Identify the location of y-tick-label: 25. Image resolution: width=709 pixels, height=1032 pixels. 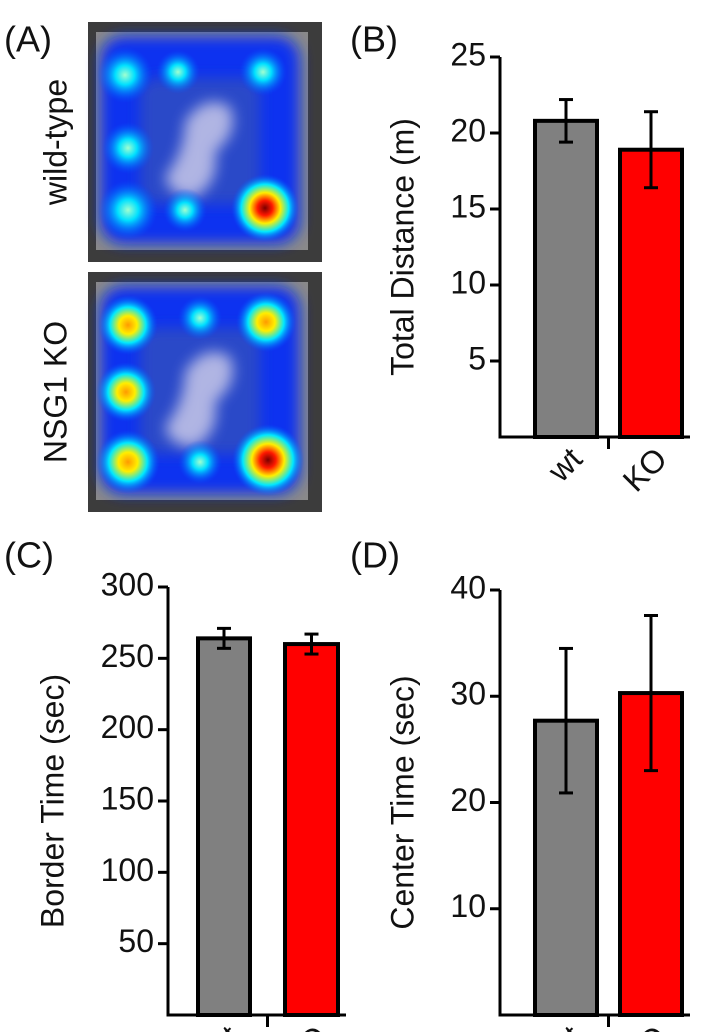
(468, 54).